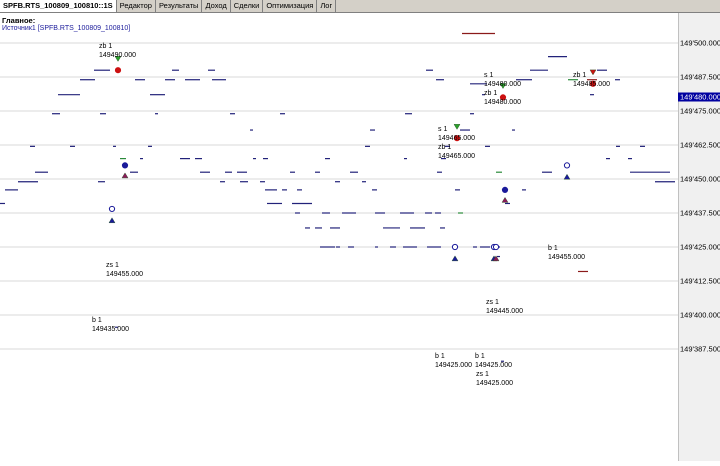 The image size is (720, 466). Describe the element at coordinates (327, 6) in the screenshot. I see `tab-log: Лог` at that location.